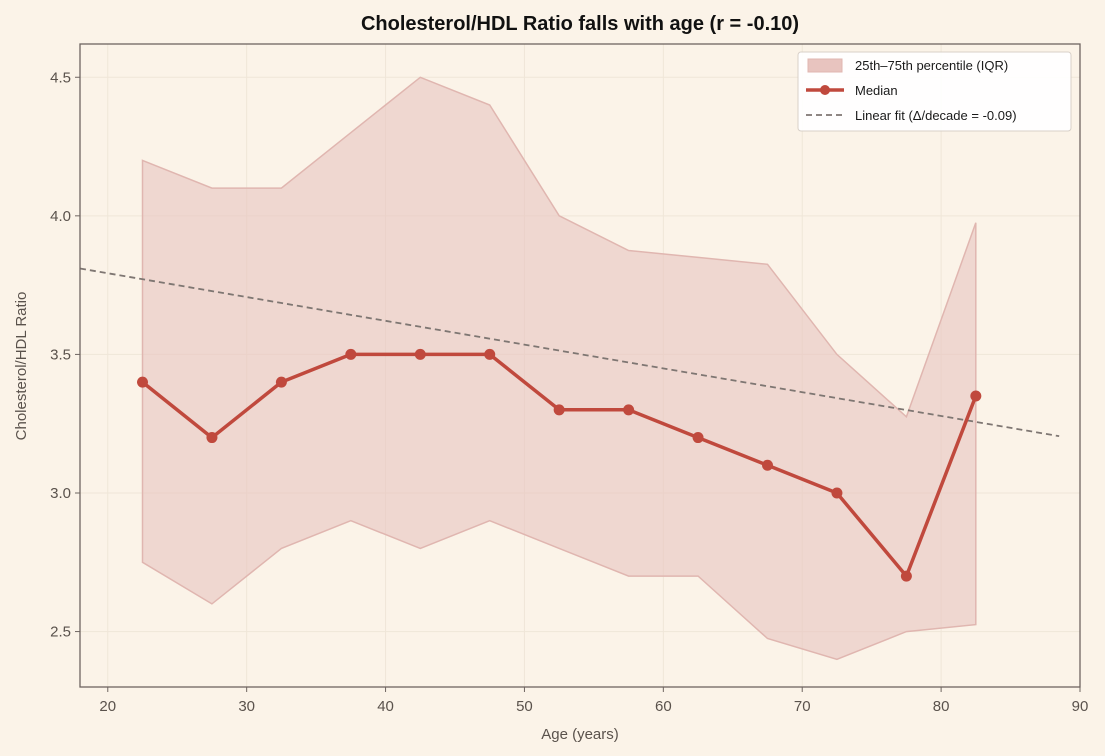 This screenshot has width=1105, height=756. What do you see at coordinates (60, 216) in the screenshot?
I see `y-tick-label-4.0: 4.0` at bounding box center [60, 216].